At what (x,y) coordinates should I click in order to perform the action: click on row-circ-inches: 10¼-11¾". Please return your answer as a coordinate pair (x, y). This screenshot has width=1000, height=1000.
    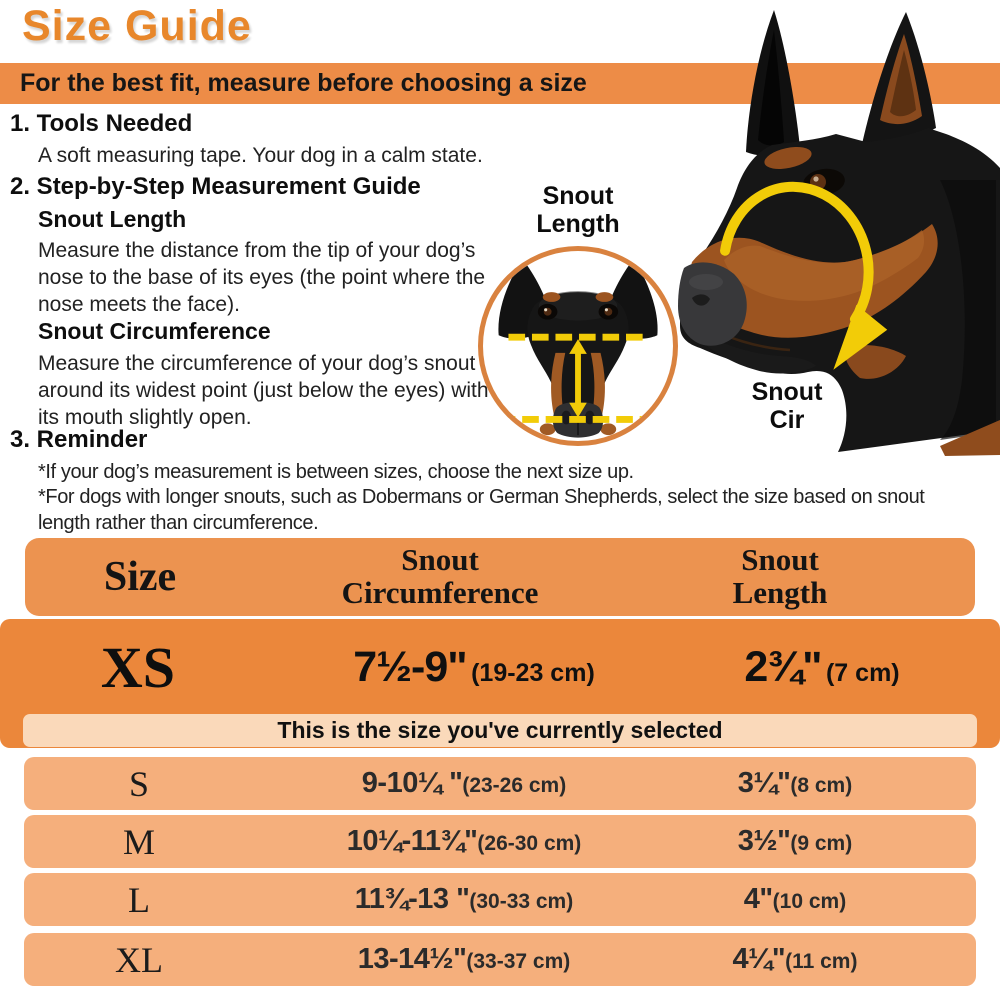
    Looking at the image, I should click on (412, 841).